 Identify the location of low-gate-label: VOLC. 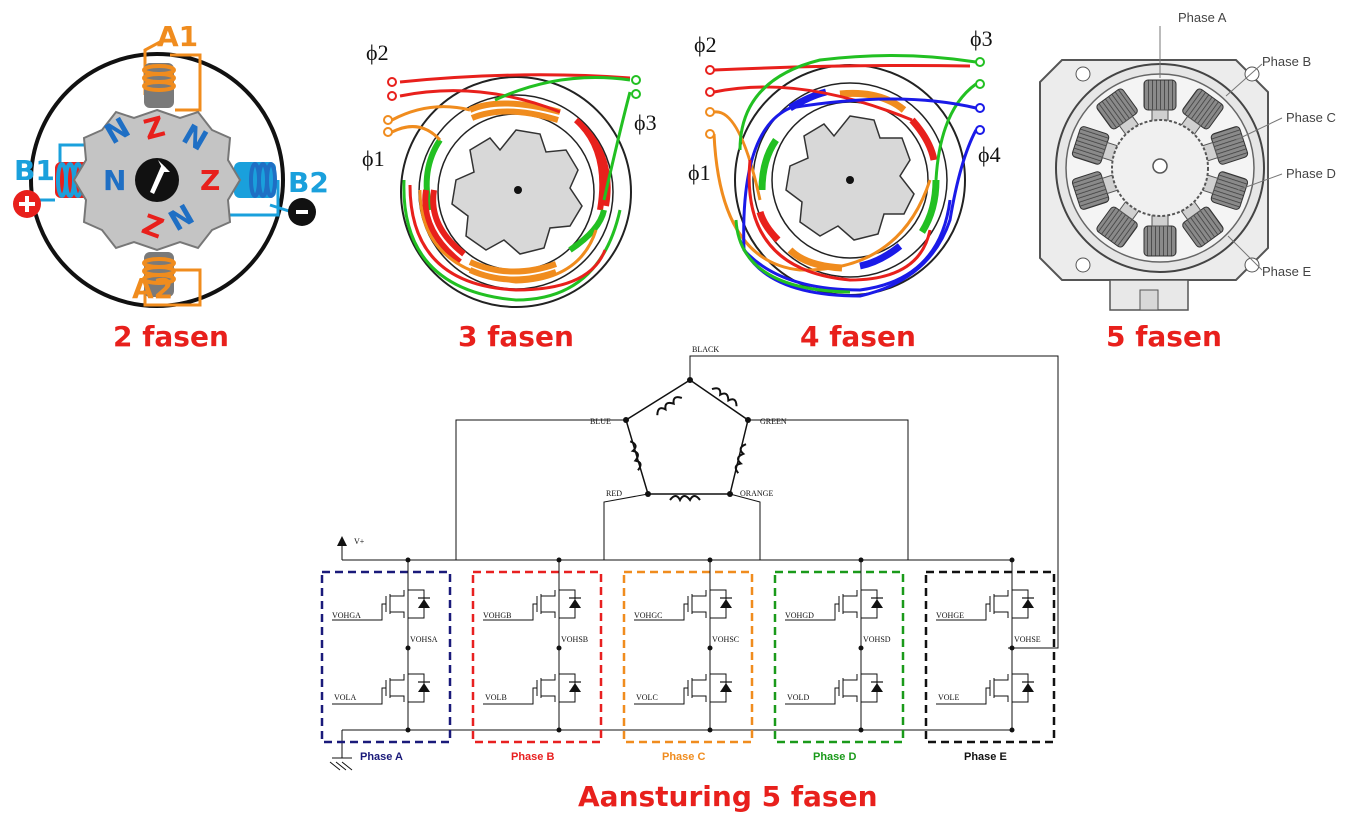
(647, 697).